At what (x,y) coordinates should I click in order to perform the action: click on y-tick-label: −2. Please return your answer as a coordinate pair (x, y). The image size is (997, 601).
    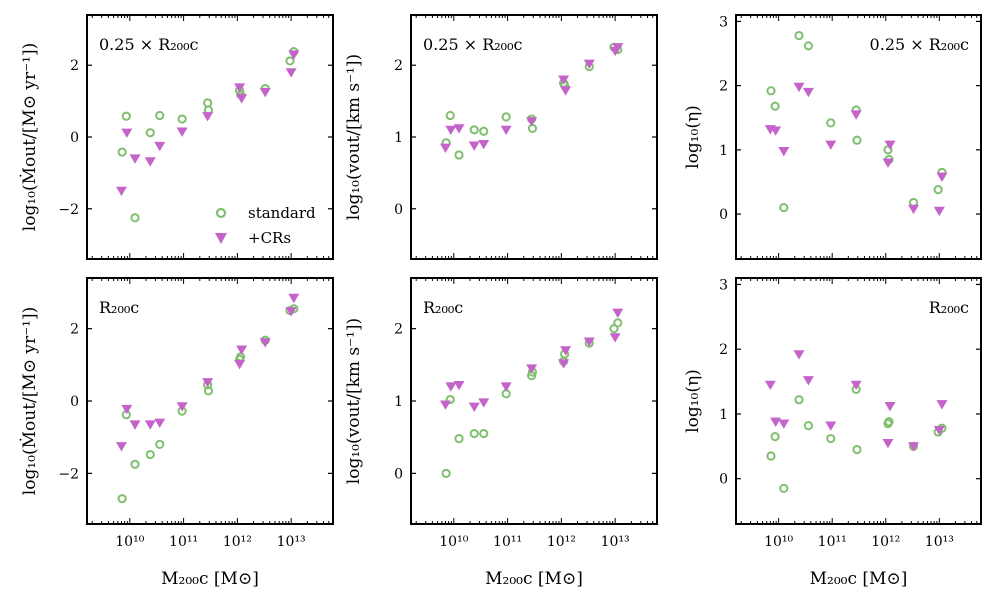
    Looking at the image, I should click on (68, 474).